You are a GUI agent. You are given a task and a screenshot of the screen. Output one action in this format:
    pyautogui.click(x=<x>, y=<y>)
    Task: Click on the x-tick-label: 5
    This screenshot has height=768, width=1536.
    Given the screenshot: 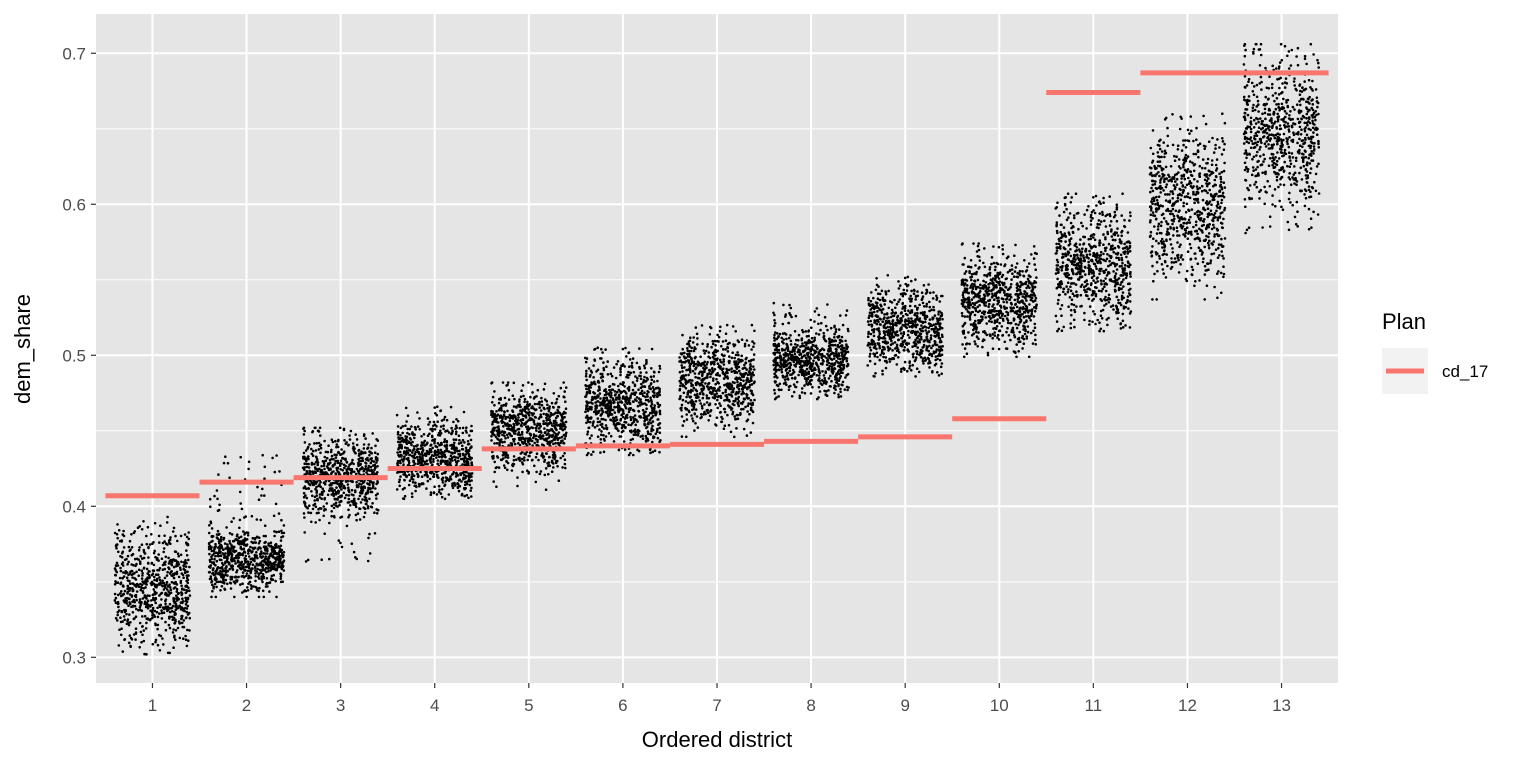 What is the action you would take?
    pyautogui.click(x=528, y=705)
    